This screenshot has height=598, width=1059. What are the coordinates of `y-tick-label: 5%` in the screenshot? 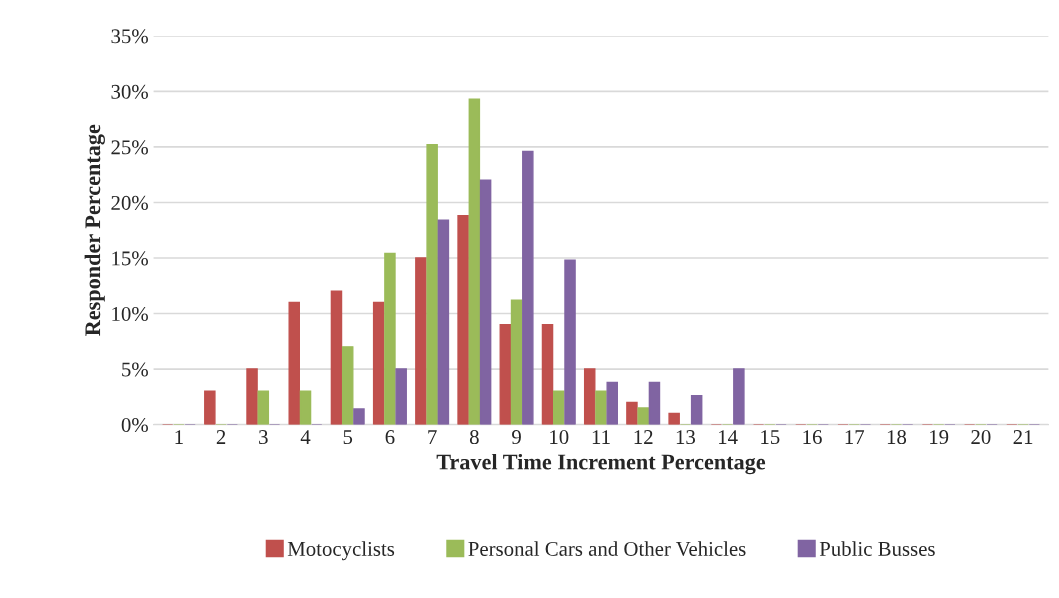 It's located at (135, 369).